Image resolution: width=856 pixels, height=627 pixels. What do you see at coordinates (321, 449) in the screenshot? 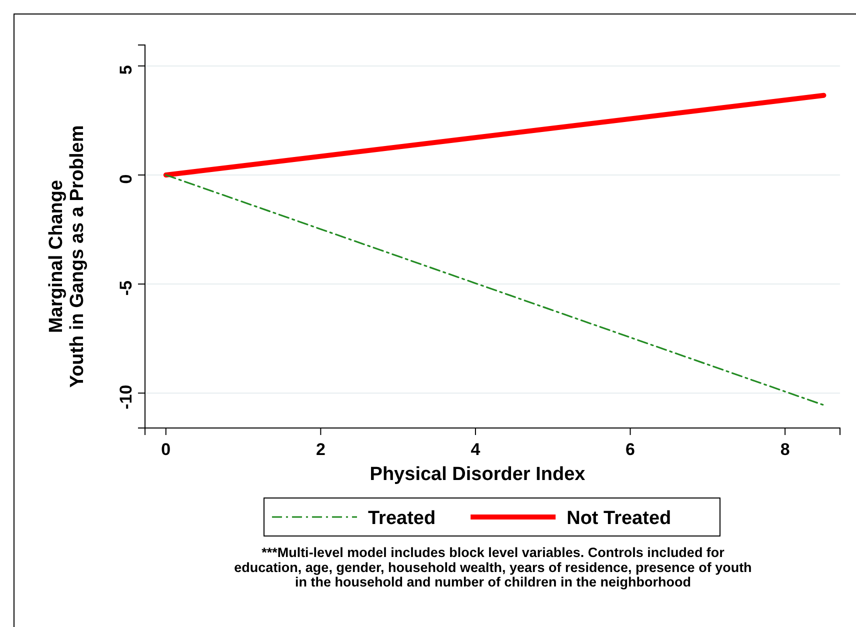
I see `x-tick-label: 2` at bounding box center [321, 449].